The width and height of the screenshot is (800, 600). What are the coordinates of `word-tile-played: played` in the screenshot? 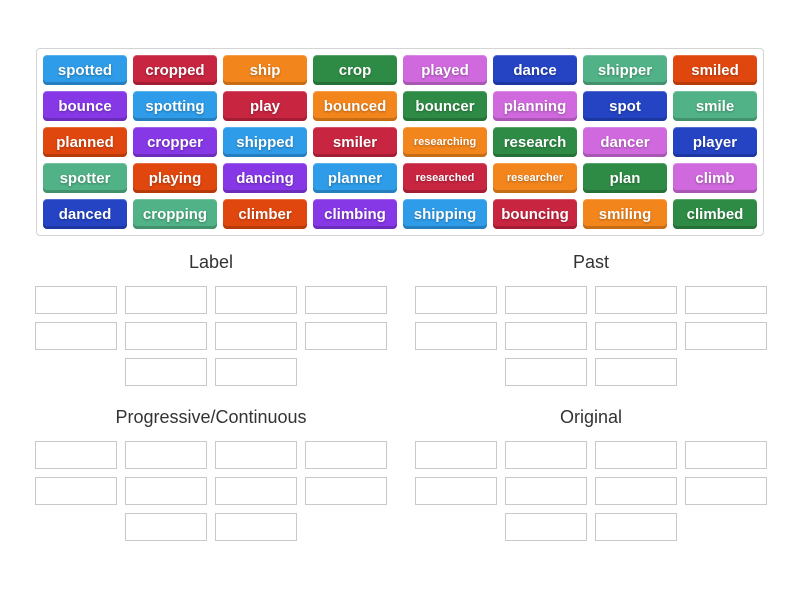 It's located at (445, 70).